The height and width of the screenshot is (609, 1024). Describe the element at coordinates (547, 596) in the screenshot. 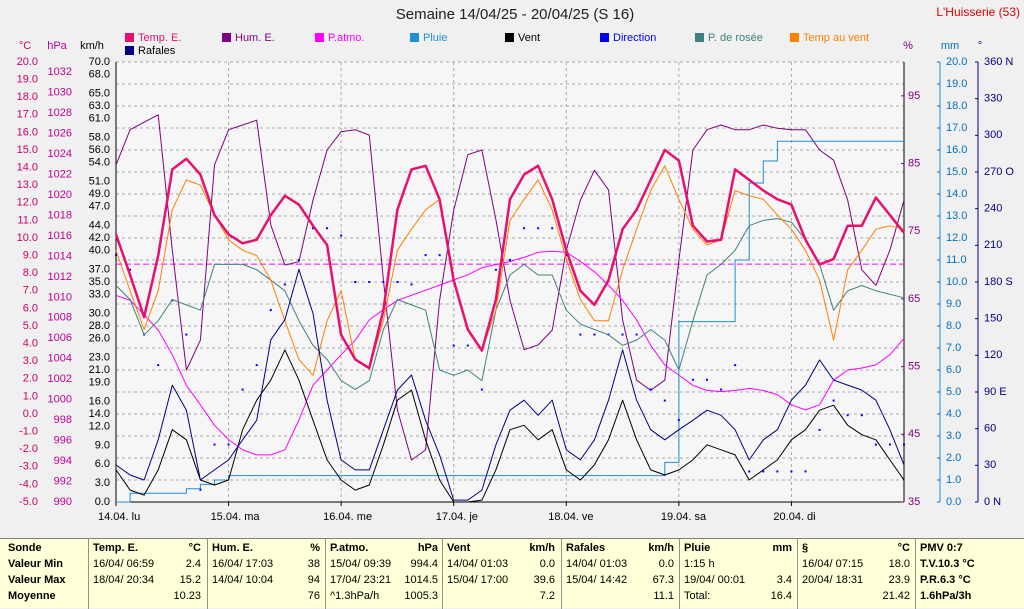

I see `cell-value: 7.2` at that location.